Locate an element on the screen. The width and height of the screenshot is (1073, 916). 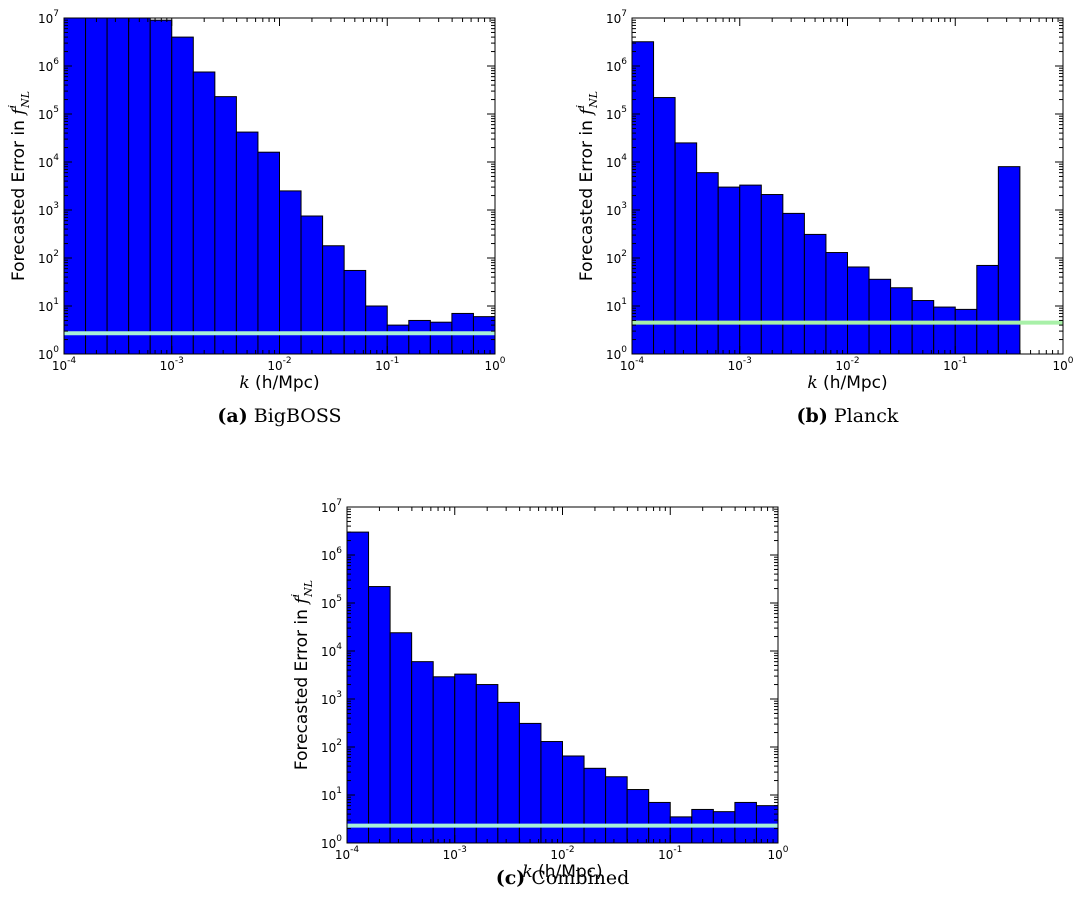
x-tick-label: 10⁻² is located at coordinates (847, 364).